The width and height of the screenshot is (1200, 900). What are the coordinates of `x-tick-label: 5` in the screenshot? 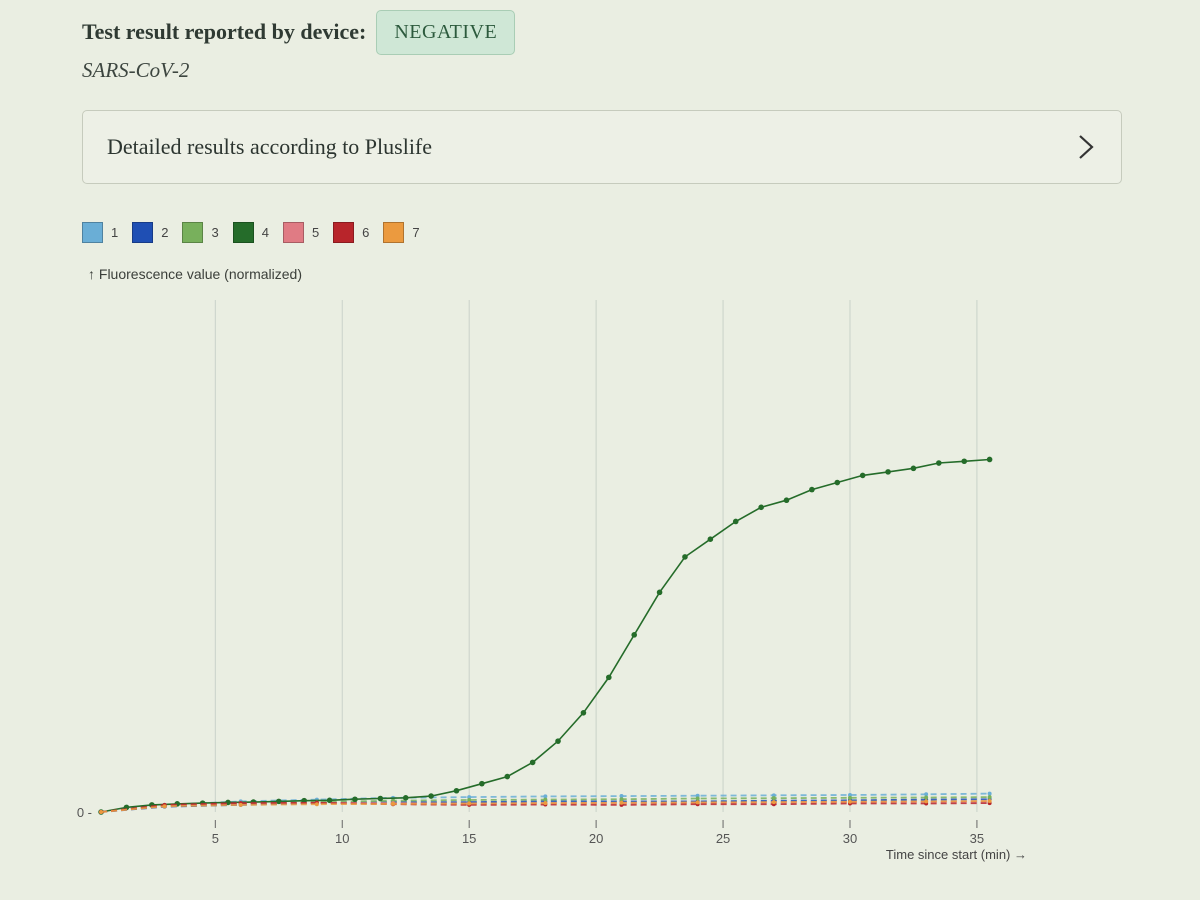 It's located at (215, 838).